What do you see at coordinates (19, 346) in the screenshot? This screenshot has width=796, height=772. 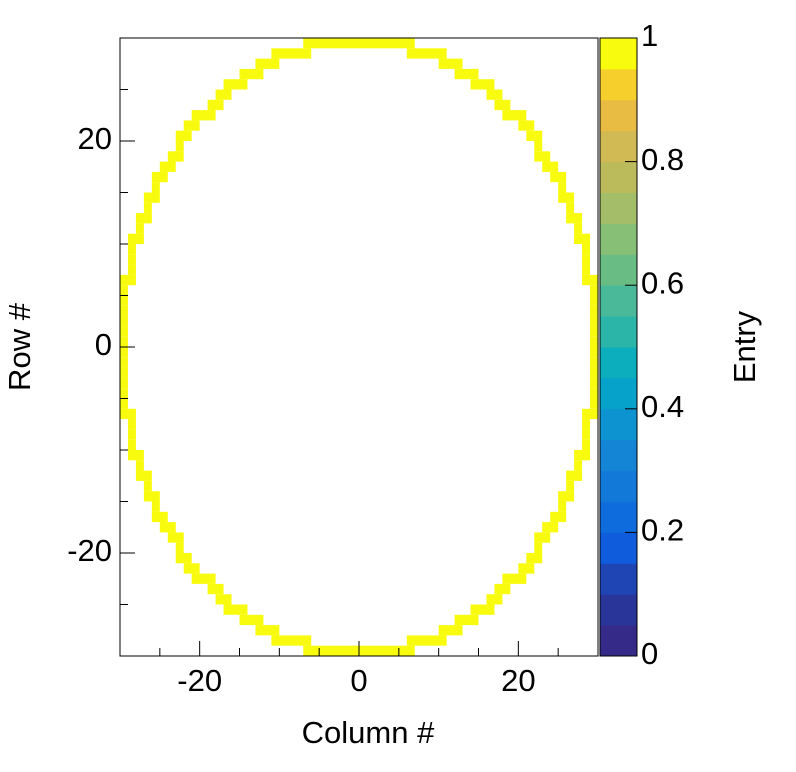 I see `y-axis-label: Row #` at bounding box center [19, 346].